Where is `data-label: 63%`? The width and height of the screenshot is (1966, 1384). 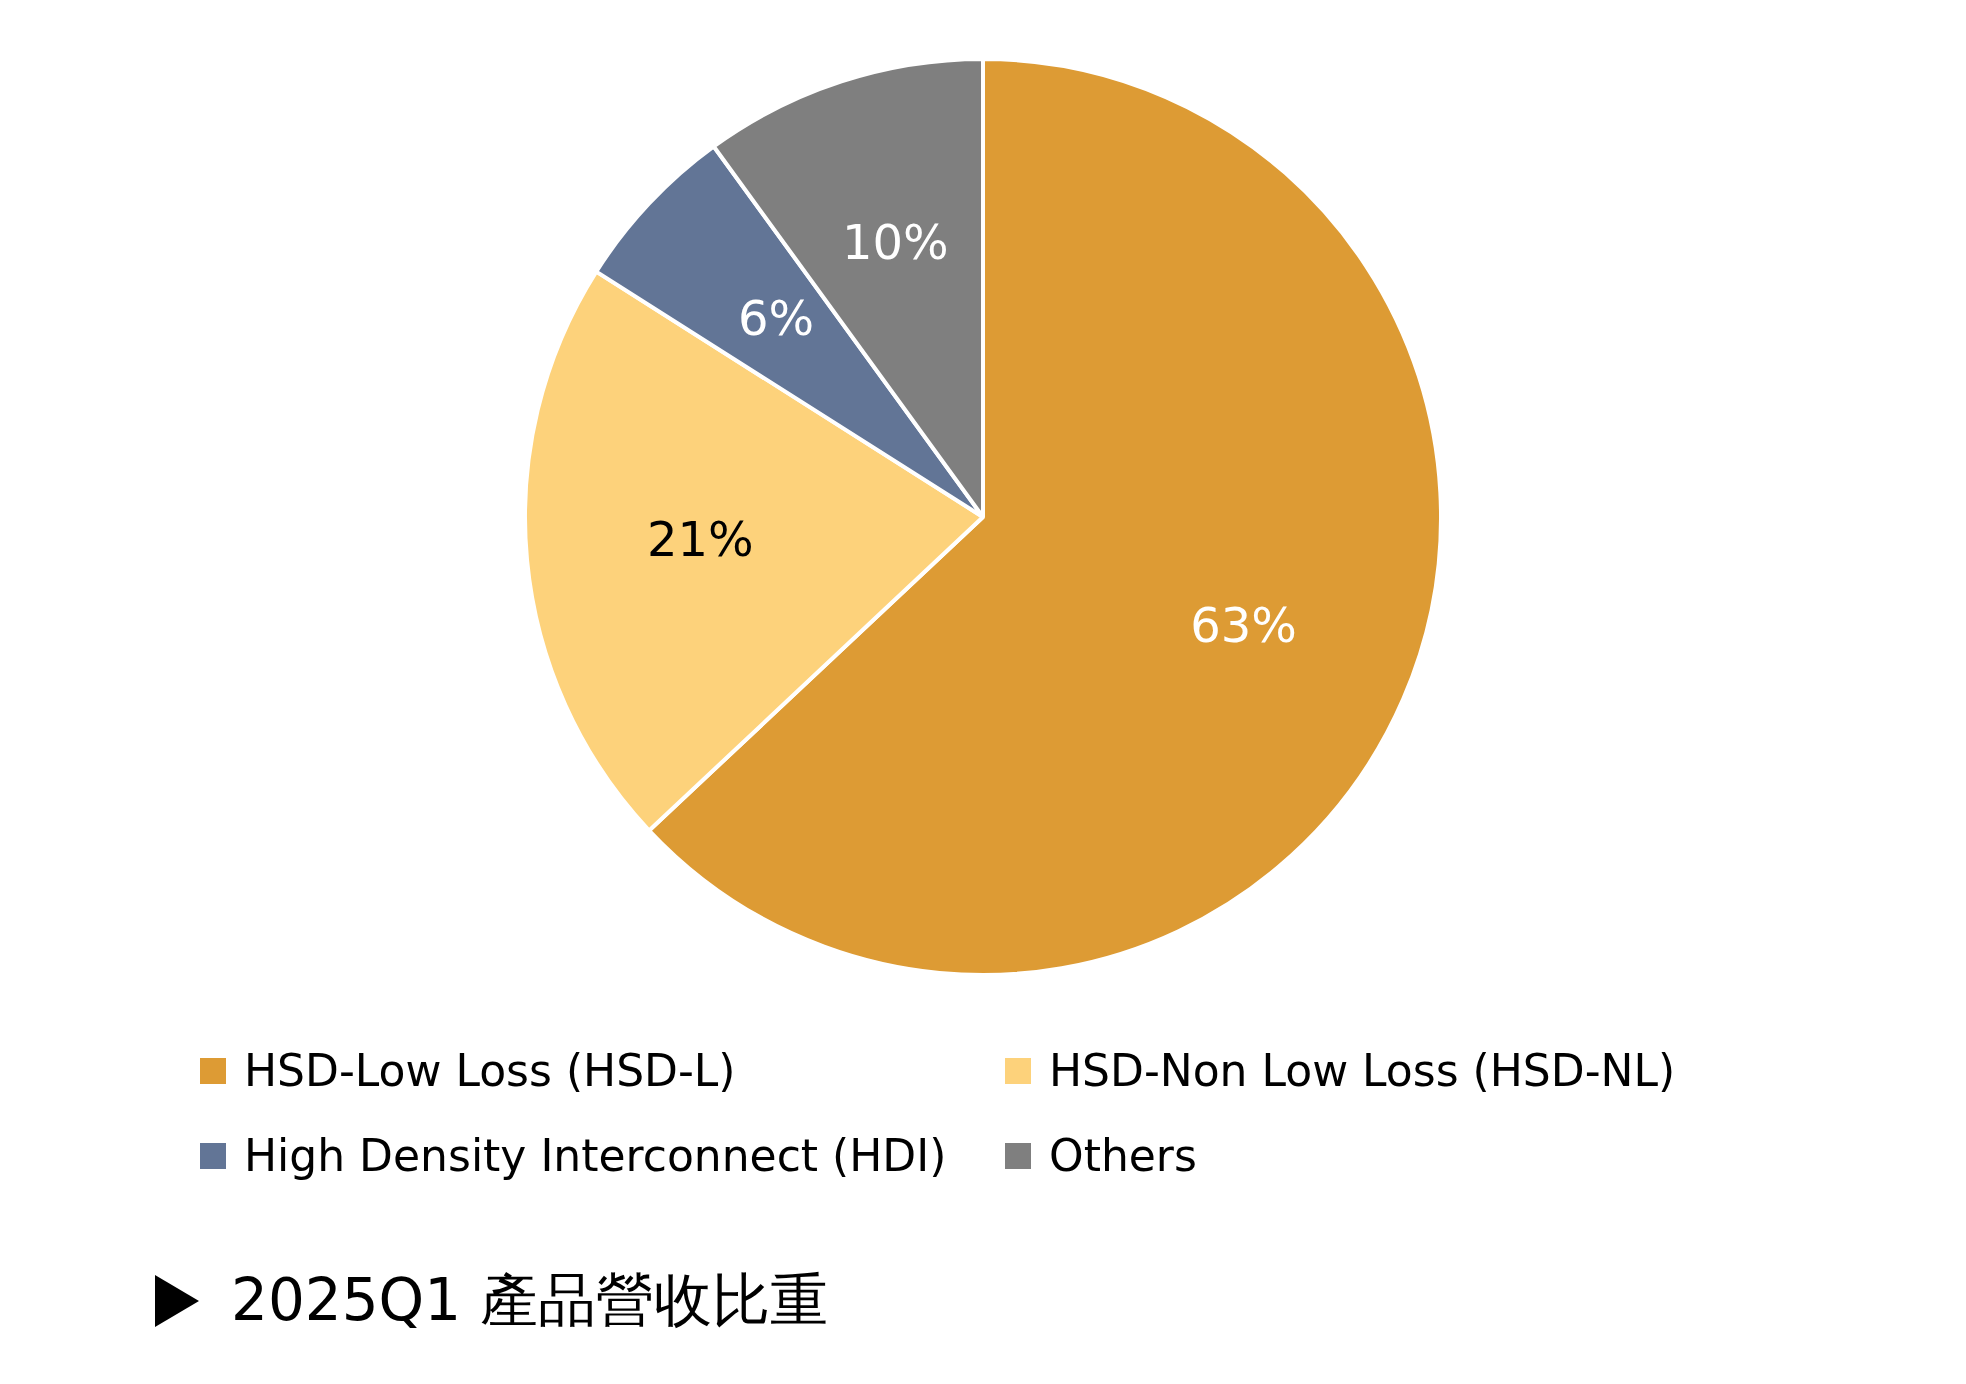
data-label: 63% is located at coordinates (1243, 625).